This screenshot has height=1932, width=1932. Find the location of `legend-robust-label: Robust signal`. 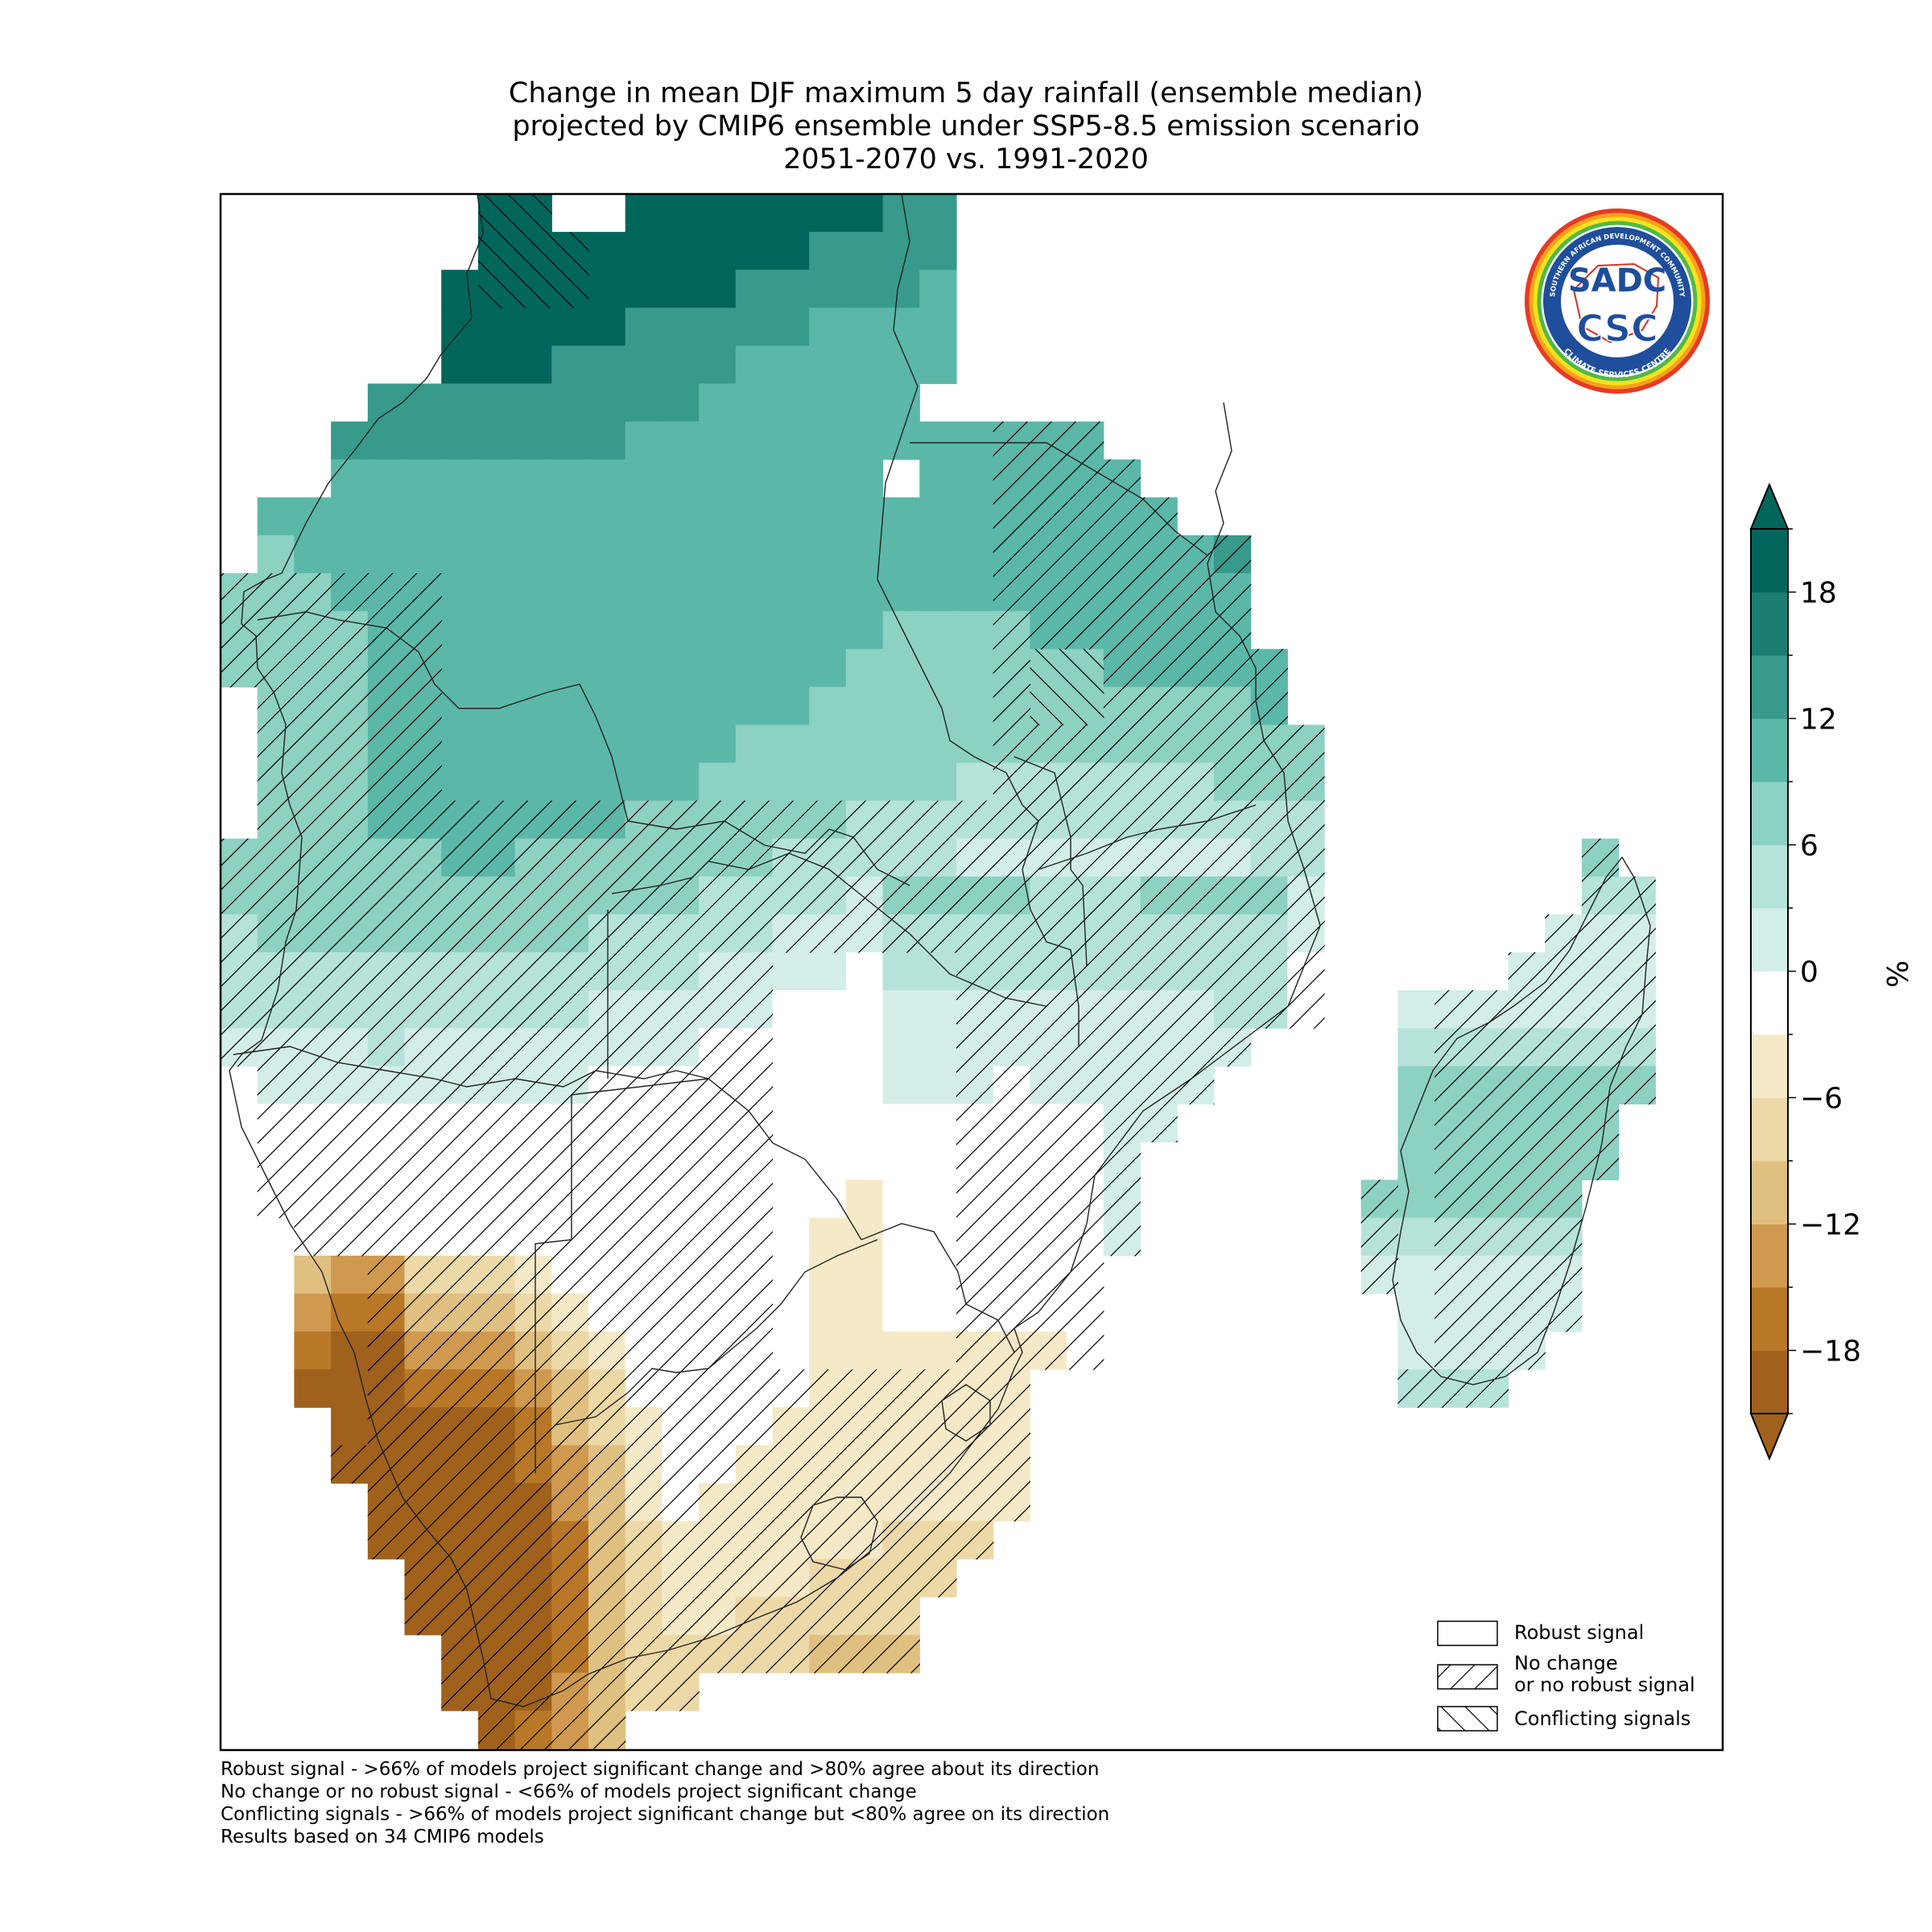

legend-robust-label: Robust signal is located at coordinates (1579, 1632).